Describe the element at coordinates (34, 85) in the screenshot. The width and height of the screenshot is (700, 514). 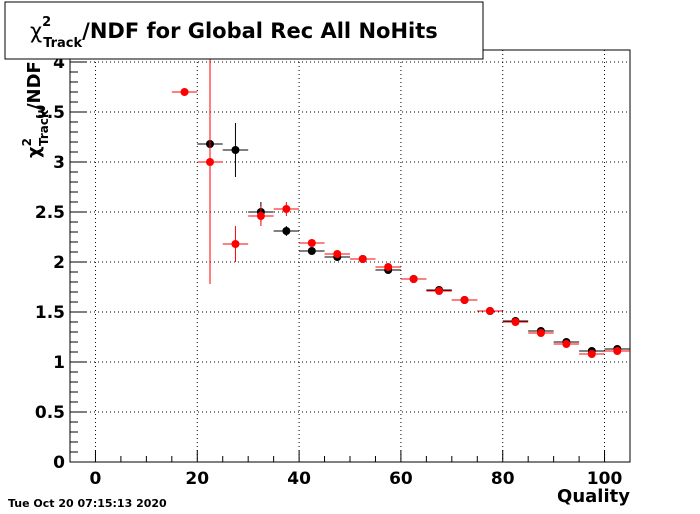
I see `y-label-text: /NDF` at that location.